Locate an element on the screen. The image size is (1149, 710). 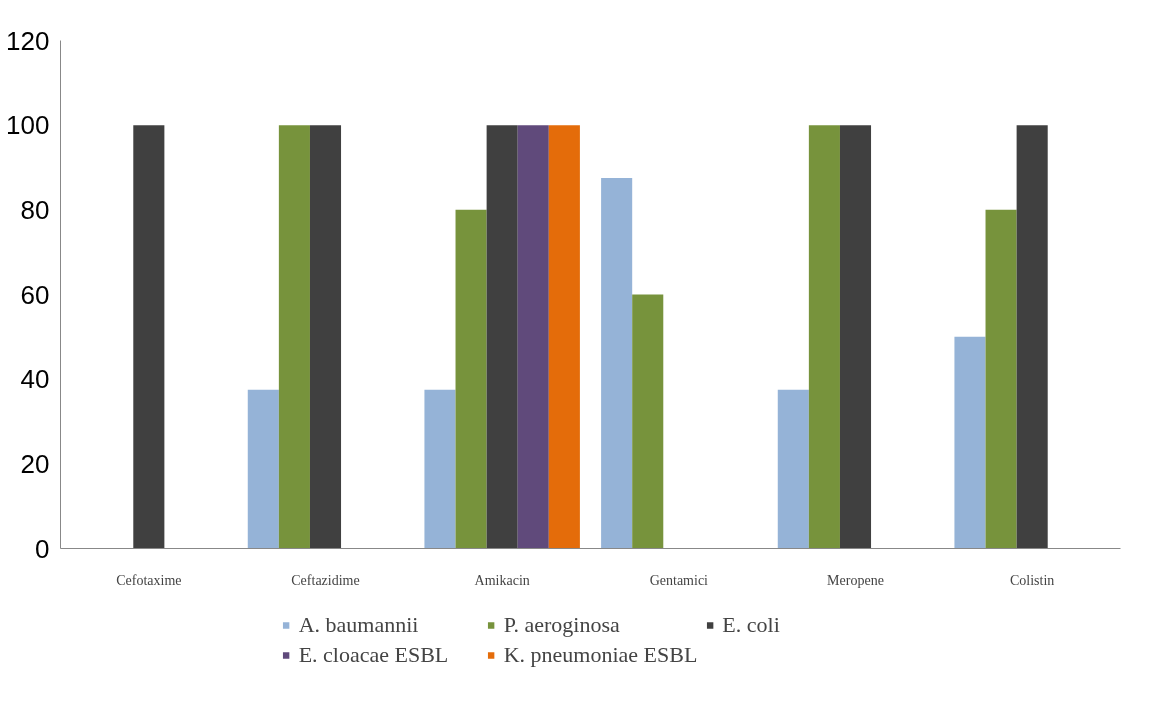
y-tick-label: 20 is located at coordinates (35, 463).